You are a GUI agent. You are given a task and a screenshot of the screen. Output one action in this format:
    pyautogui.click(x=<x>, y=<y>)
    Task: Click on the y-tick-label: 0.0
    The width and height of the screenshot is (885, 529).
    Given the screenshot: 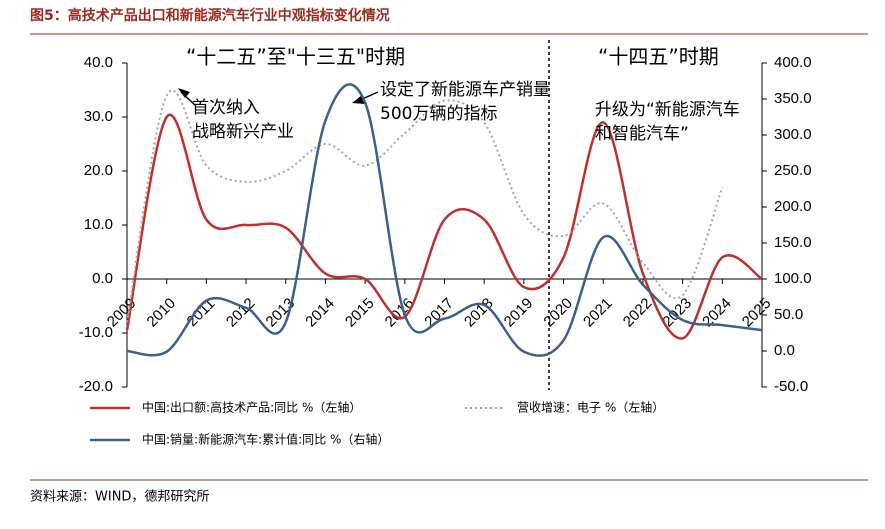 What is the action you would take?
    pyautogui.click(x=102, y=278)
    